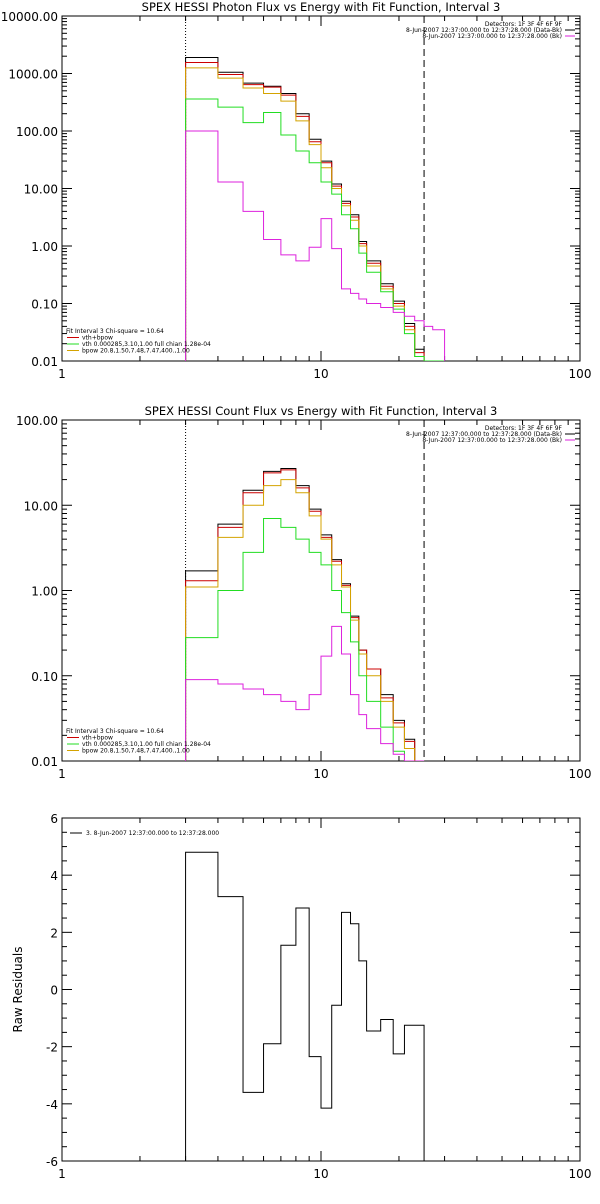  Describe the element at coordinates (54, 933) in the screenshot. I see `y-tick-label: 2` at that location.